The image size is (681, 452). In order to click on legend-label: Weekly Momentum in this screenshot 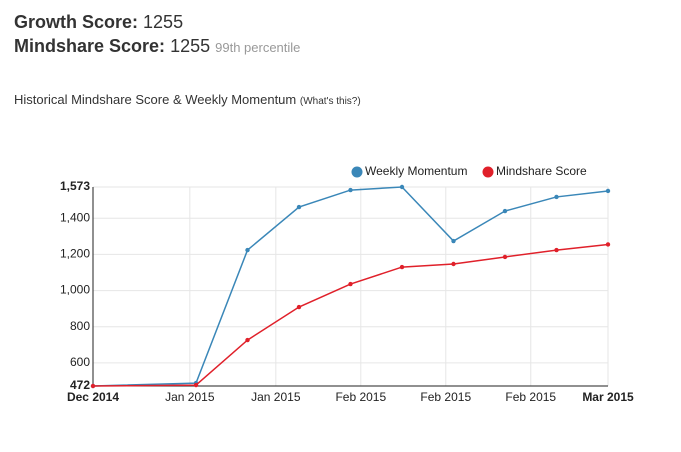, I will do `click(416, 171)`.